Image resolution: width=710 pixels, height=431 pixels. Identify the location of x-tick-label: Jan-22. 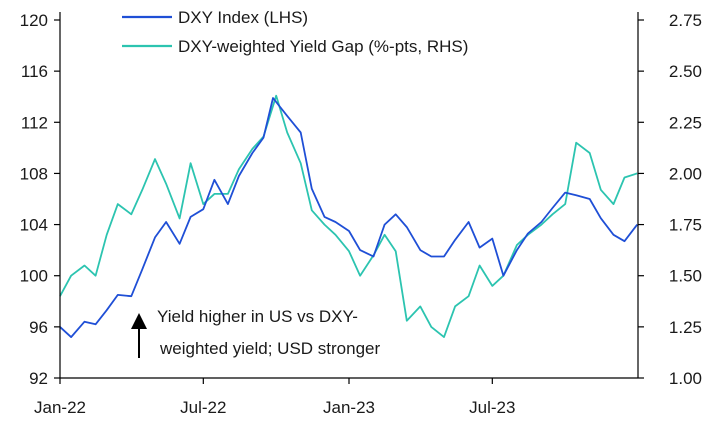
(60, 407).